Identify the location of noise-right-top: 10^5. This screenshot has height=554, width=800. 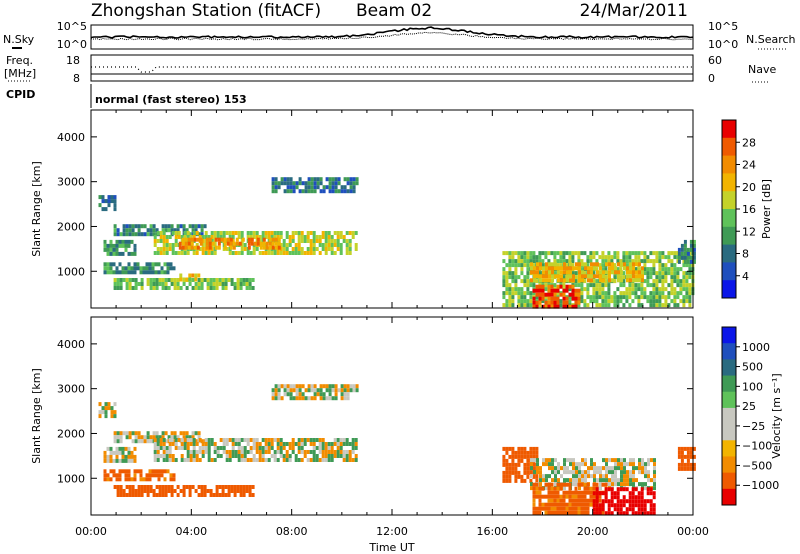
(723, 26).